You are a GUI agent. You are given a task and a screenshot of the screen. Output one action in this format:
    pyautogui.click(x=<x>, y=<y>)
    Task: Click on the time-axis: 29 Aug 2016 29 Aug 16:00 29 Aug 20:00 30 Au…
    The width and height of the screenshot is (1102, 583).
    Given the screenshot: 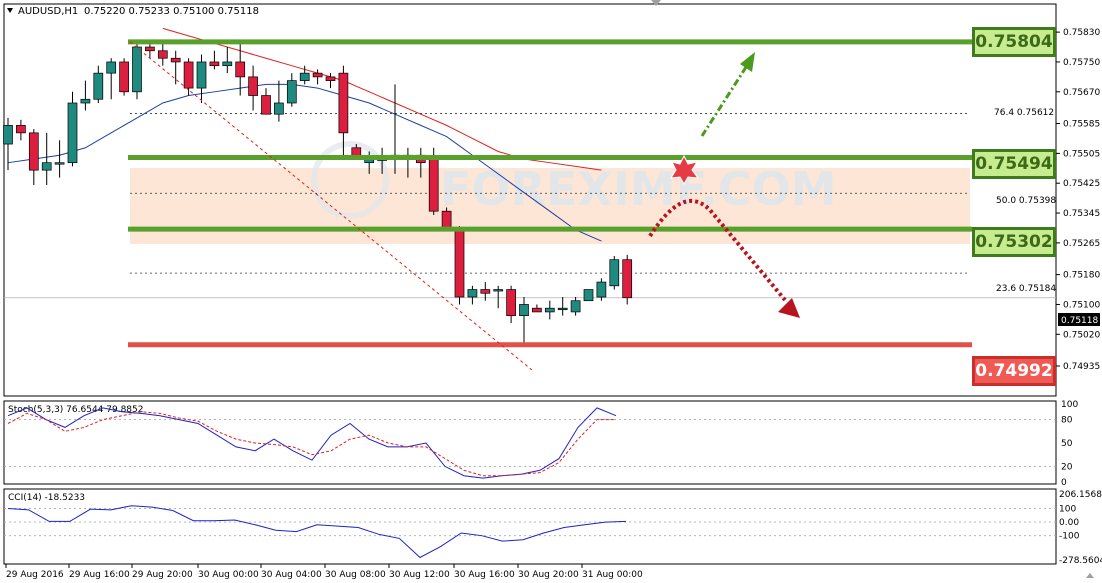 What is the action you would take?
    pyautogui.click(x=324, y=572)
    